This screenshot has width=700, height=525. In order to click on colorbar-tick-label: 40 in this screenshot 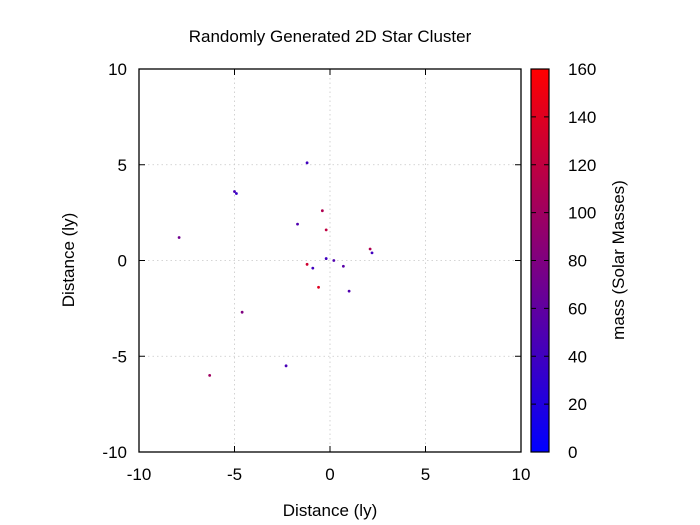, I will do `click(577, 356)`.